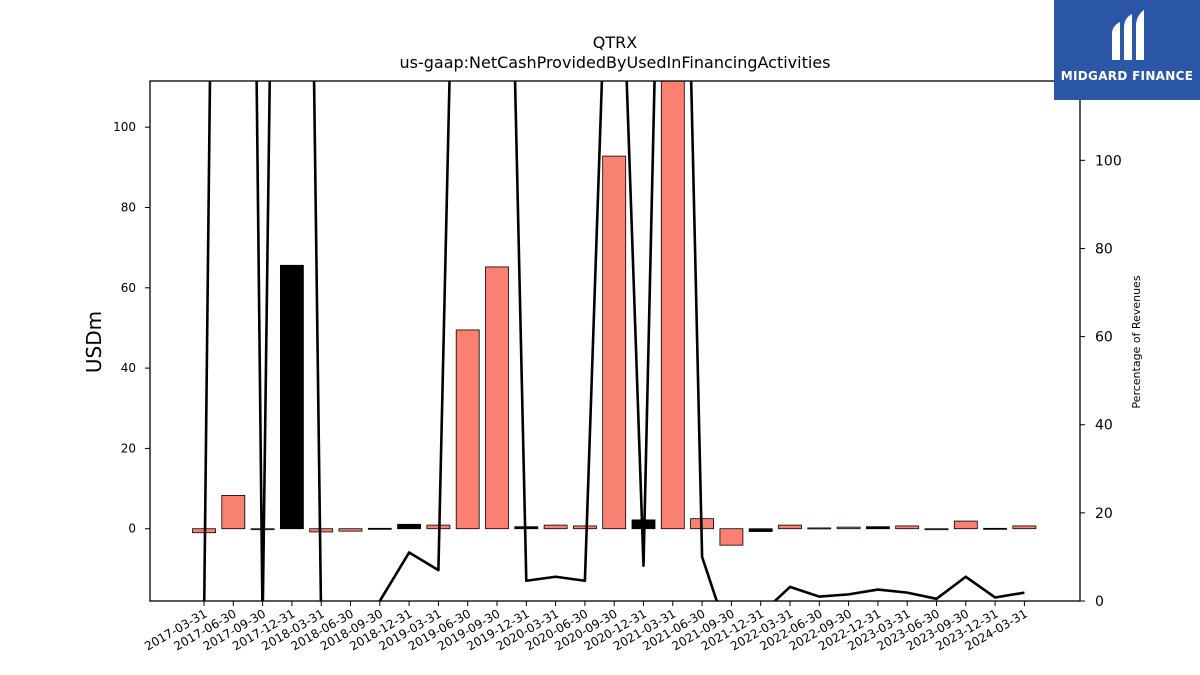  I want to click on y-axis-label: USDm, so click(94, 342).